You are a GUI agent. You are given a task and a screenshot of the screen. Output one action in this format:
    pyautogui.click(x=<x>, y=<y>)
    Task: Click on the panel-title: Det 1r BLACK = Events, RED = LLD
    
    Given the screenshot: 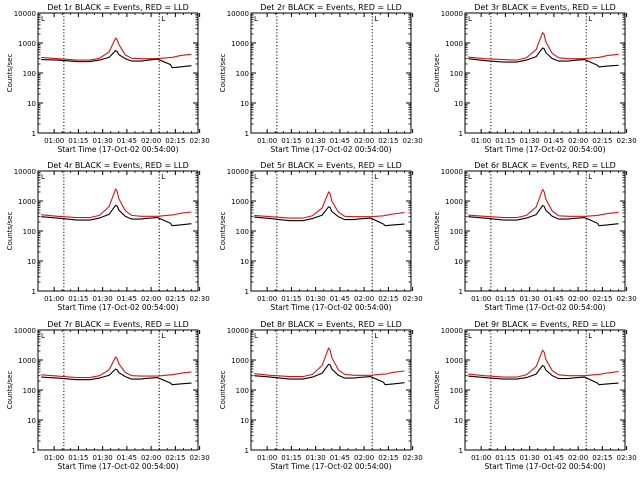 What is the action you would take?
    pyautogui.click(x=118, y=7)
    